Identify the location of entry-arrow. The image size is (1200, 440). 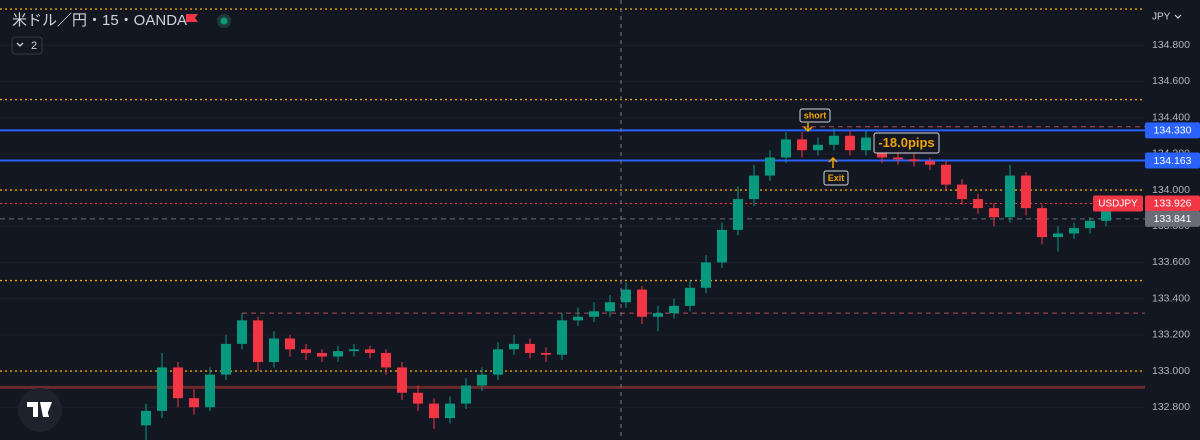
(808, 128).